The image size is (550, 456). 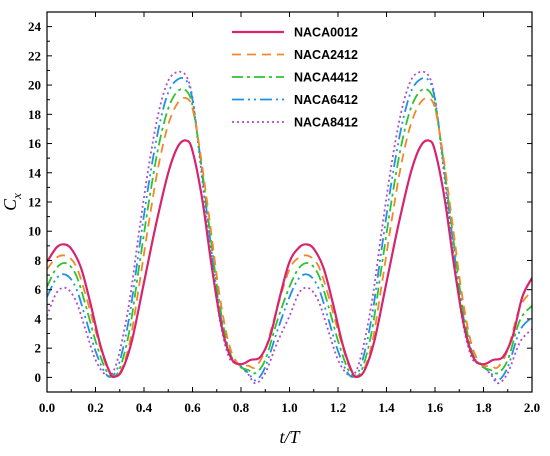 I want to click on x-tick-label: 1.0, so click(x=289, y=407).